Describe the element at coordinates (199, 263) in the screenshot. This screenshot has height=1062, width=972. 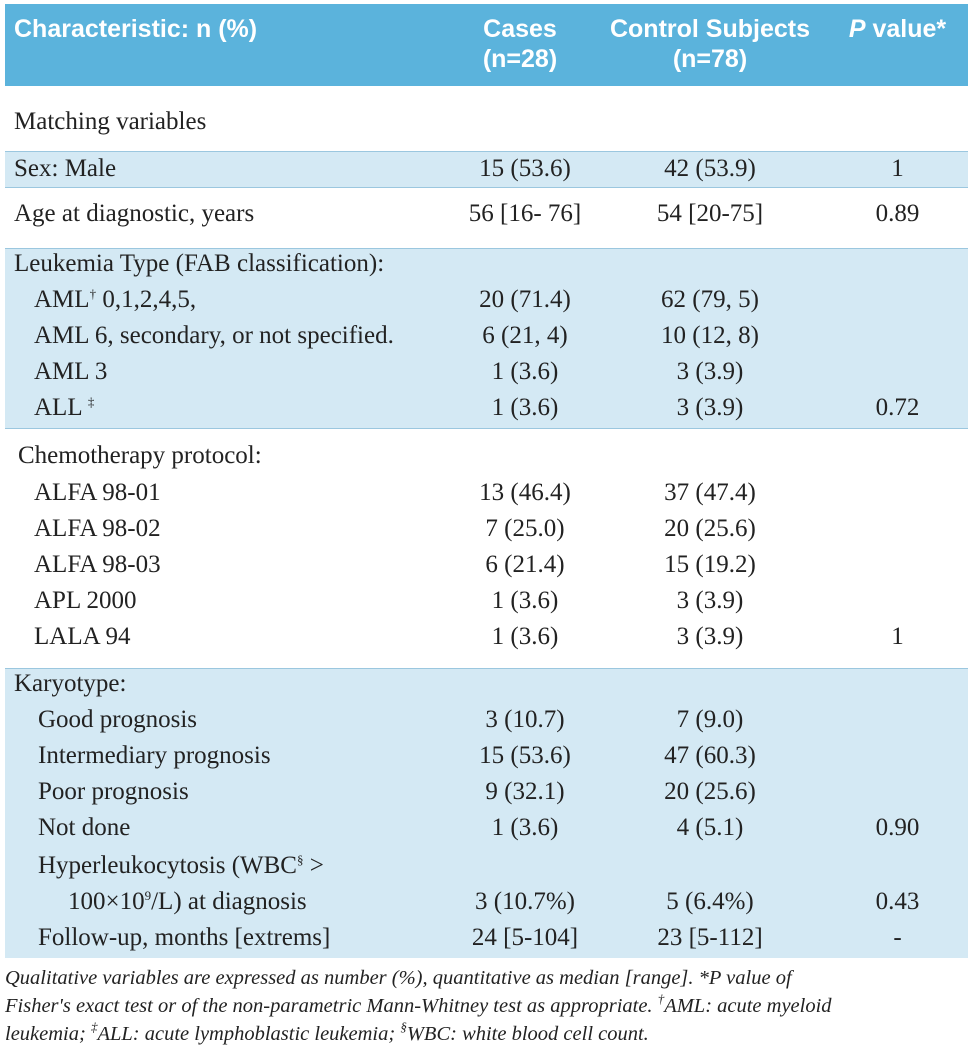
I see `table-row: Leukemia Type (FAB classification):` at that location.